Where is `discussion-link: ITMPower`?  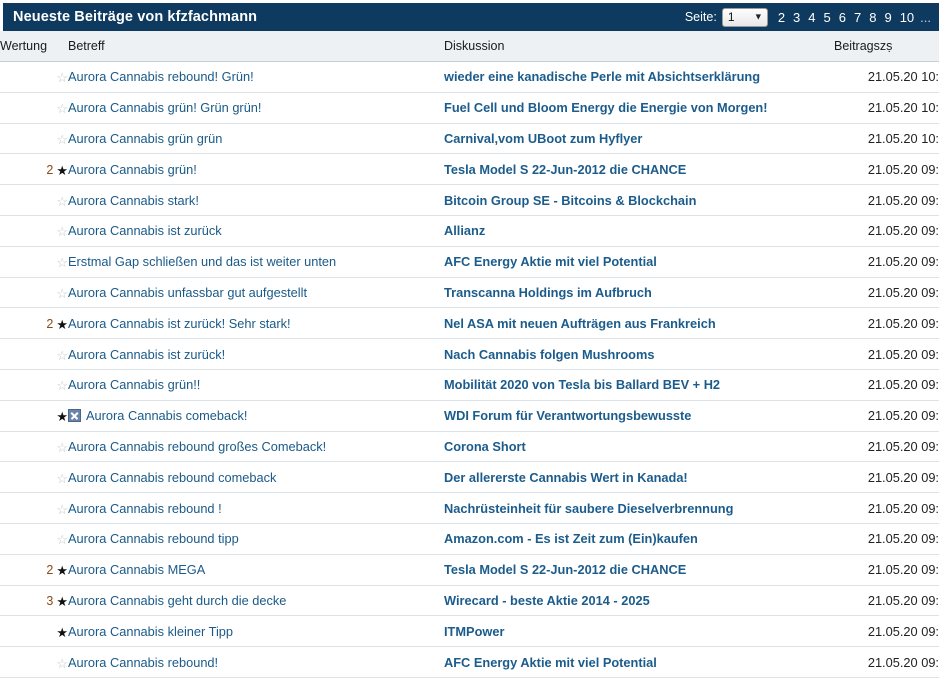
discussion-link: ITMPower is located at coordinates (474, 631).